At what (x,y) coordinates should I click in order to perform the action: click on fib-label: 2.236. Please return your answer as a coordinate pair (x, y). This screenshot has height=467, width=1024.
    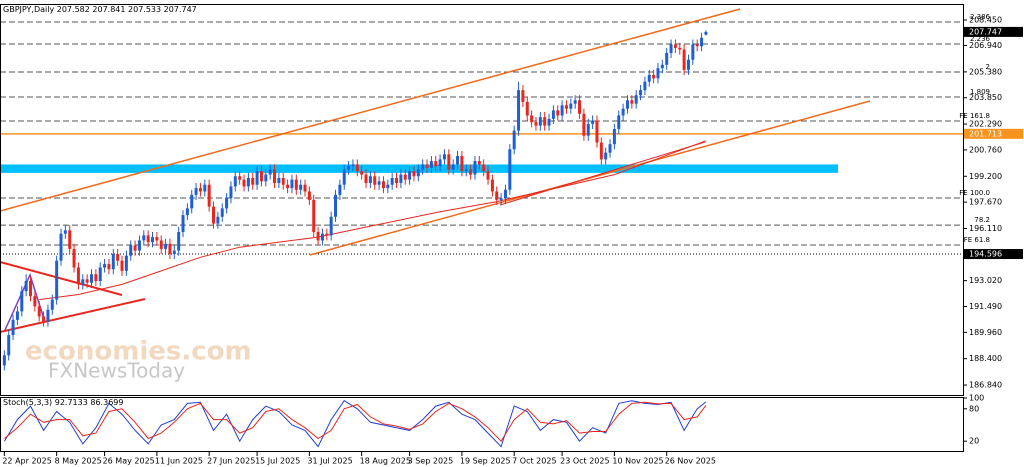
    Looking at the image, I should click on (980, 39).